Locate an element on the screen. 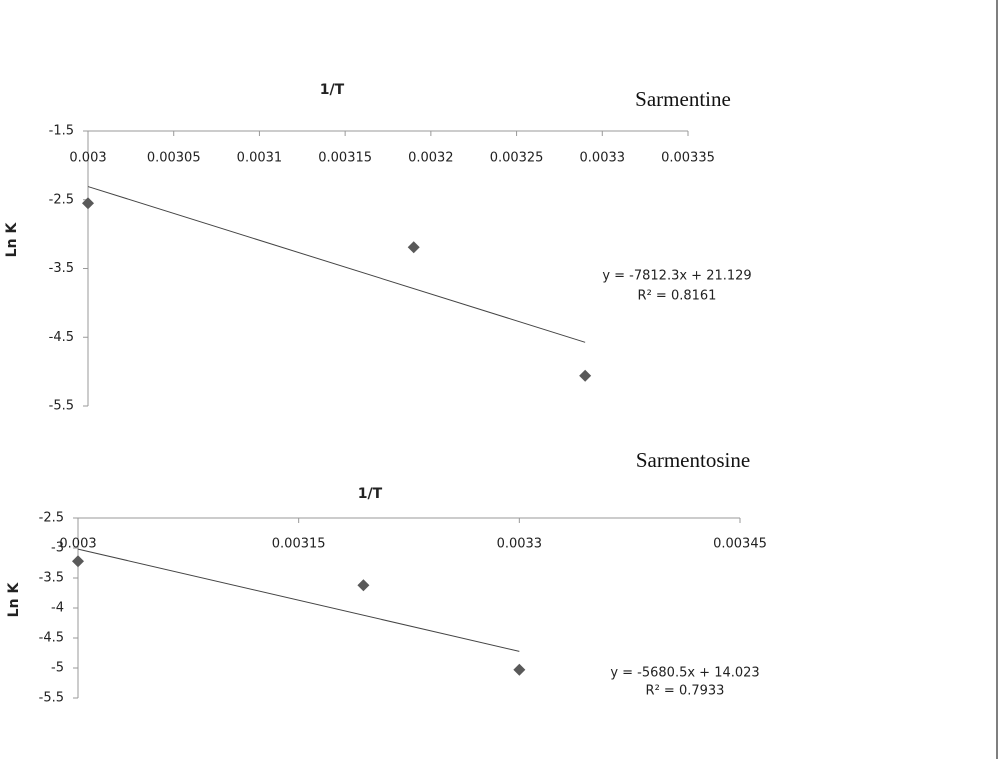  chart-title: Sarmentosine is located at coordinates (693, 460).